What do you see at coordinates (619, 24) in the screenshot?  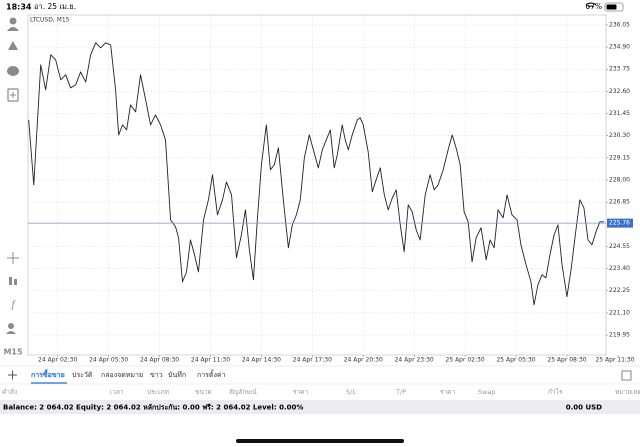 I see `y-tick-label: 236.05` at bounding box center [619, 24].